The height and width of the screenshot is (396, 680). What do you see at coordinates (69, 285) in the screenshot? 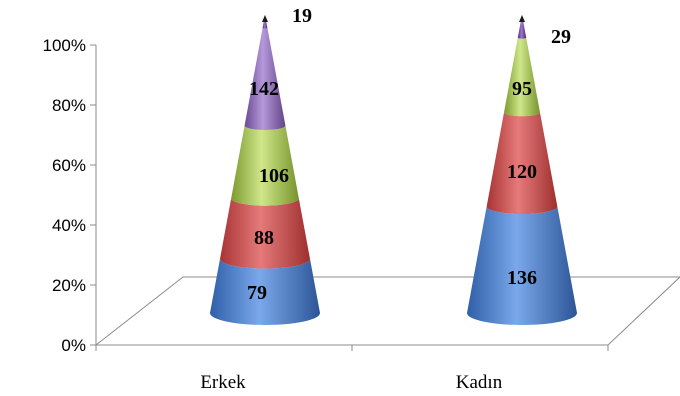
I see `y-tick-label: 20%` at bounding box center [69, 285].